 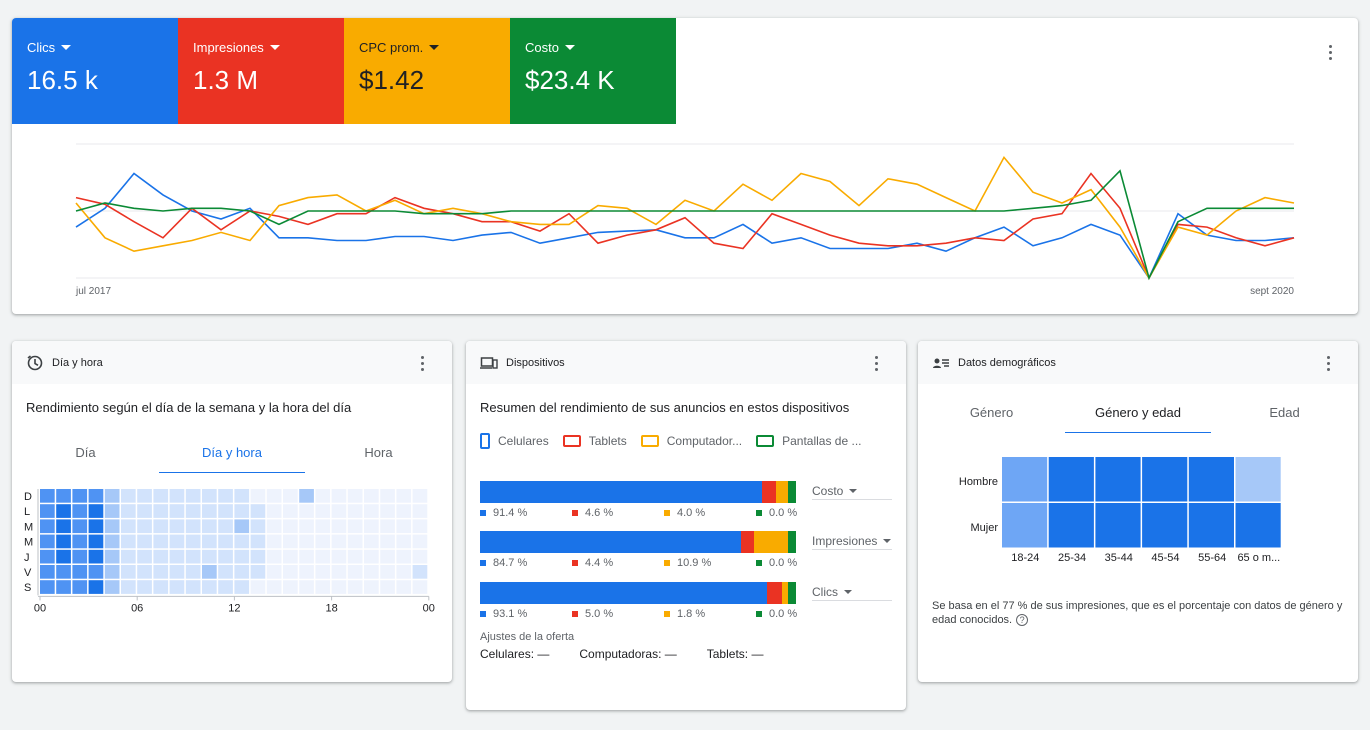 What do you see at coordinates (775, 593) in the screenshot?
I see `bar-segment` at bounding box center [775, 593].